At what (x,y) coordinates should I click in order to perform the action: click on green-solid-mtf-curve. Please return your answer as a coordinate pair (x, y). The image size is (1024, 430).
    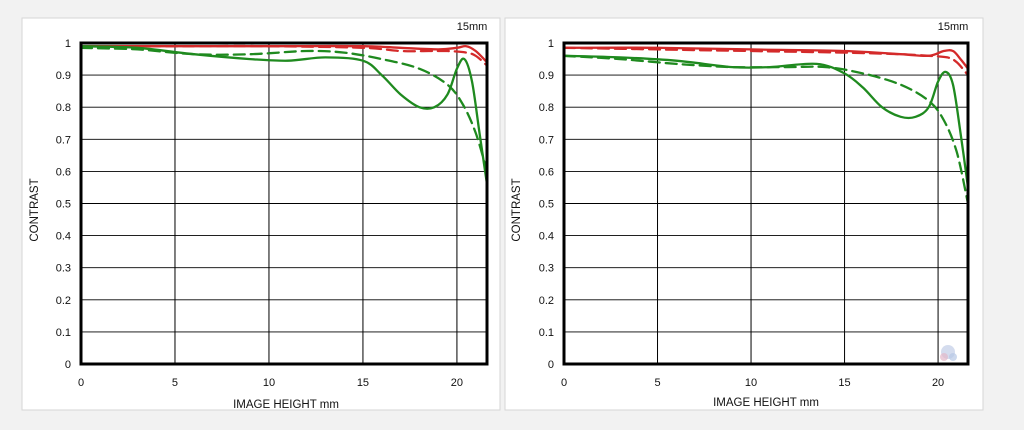
    Looking at the image, I should click on (284, 115).